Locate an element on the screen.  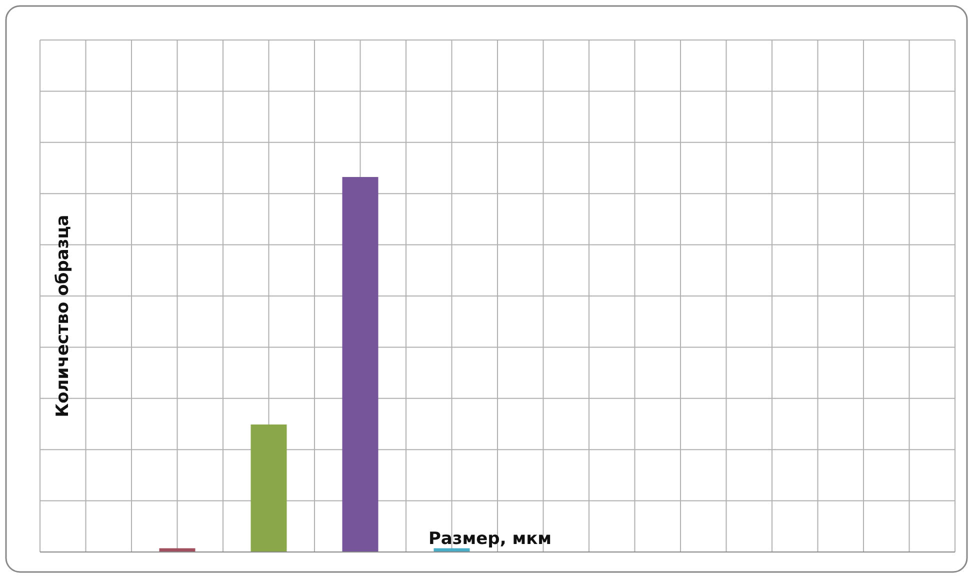
x-axis-title: Размер, мкм is located at coordinates (490, 539).